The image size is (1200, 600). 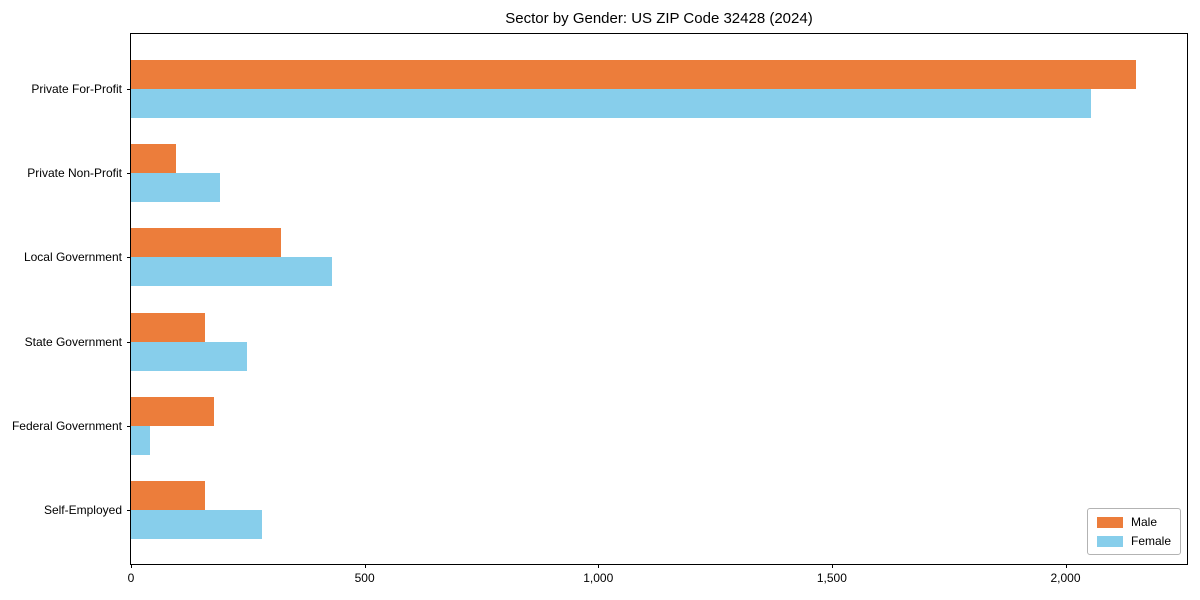 What do you see at coordinates (206, 243) in the screenshot?
I see `bar-male-local-government` at bounding box center [206, 243].